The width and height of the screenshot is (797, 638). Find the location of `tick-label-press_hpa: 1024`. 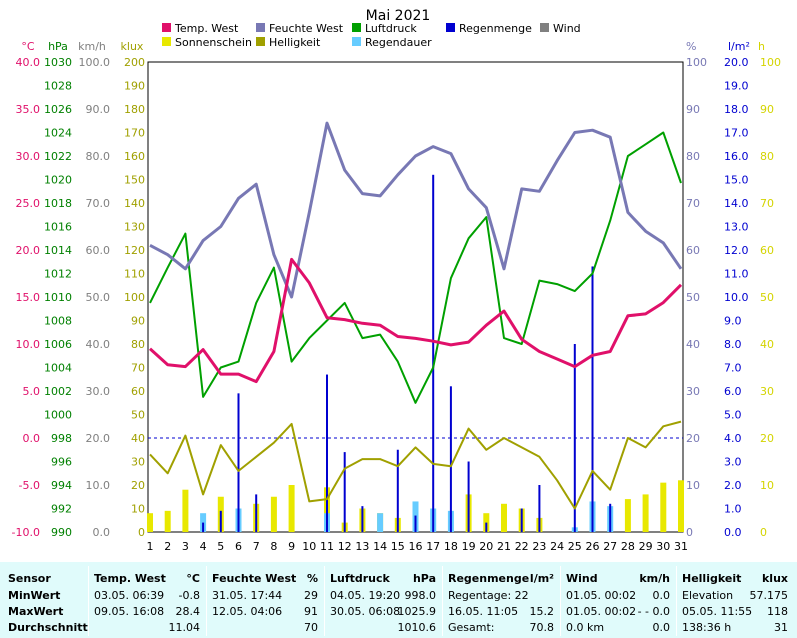

tick-label-press_hpa: 1024 is located at coordinates (58, 133).